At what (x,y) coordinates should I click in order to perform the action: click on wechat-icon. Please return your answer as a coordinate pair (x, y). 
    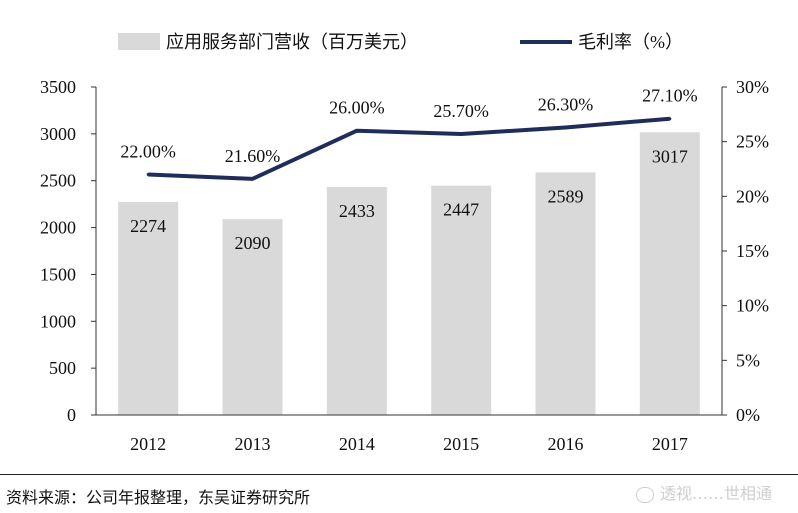
    Looking at the image, I should click on (644, 494).